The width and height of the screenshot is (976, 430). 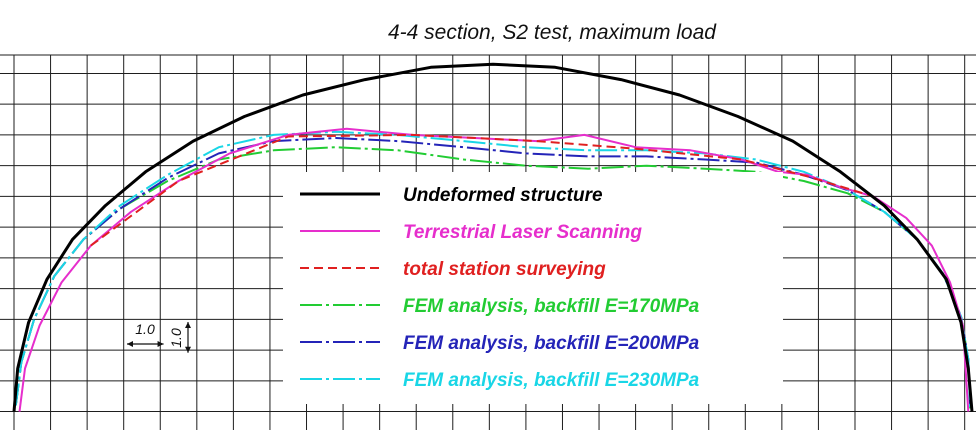 What do you see at coordinates (145, 329) in the screenshot?
I see `scale-label-horizontal: 1.0` at bounding box center [145, 329].